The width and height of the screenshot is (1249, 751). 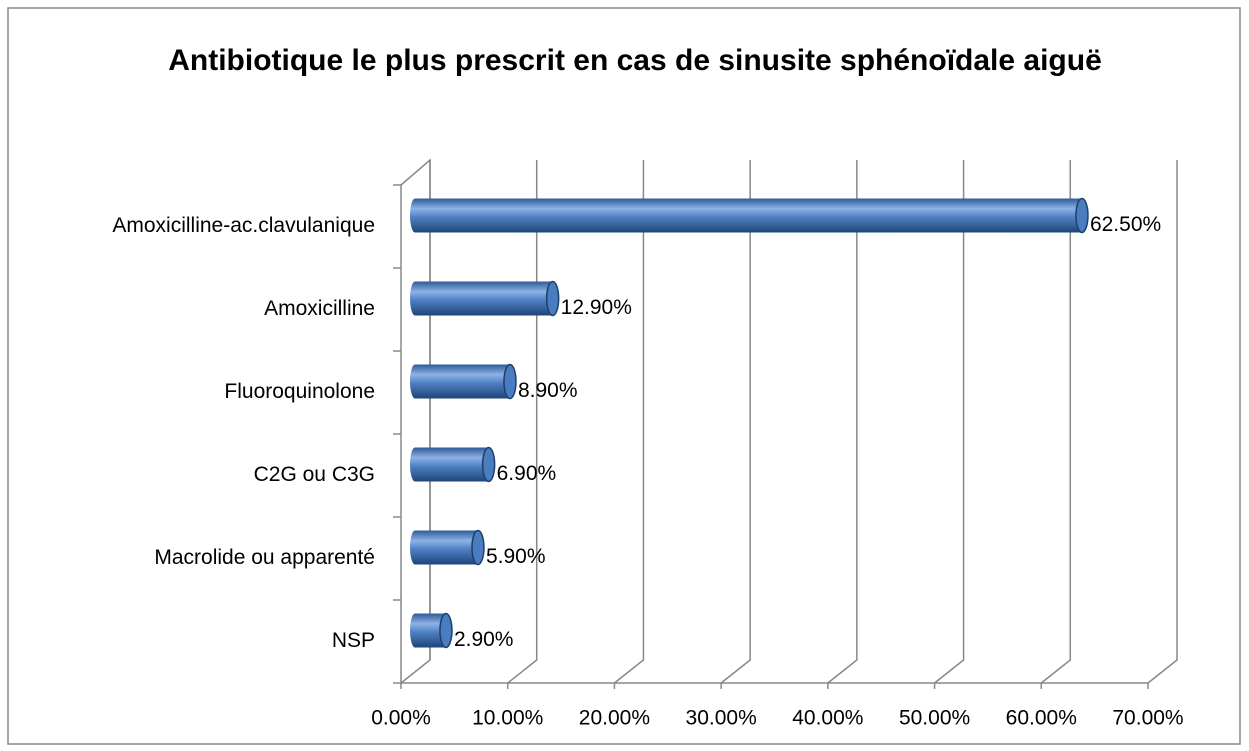 What do you see at coordinates (614, 718) in the screenshot?
I see `x-tick-label: 20.00%` at bounding box center [614, 718].